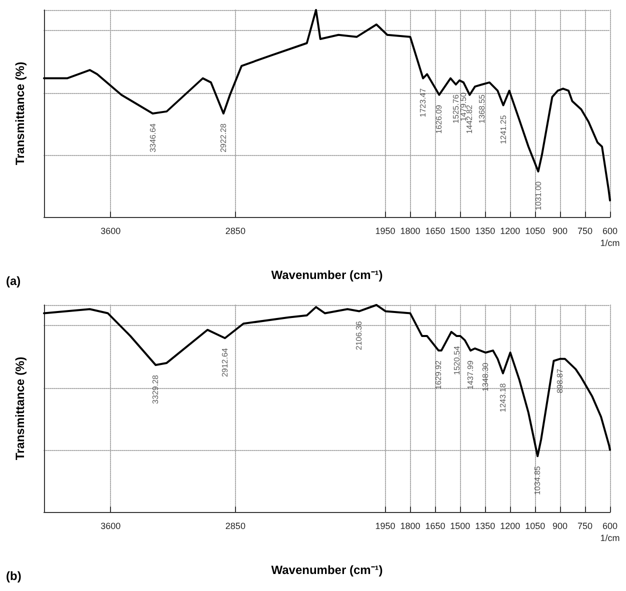 The height and width of the screenshot is (591, 626). I want to click on annotation: 1437.99, so click(470, 375).